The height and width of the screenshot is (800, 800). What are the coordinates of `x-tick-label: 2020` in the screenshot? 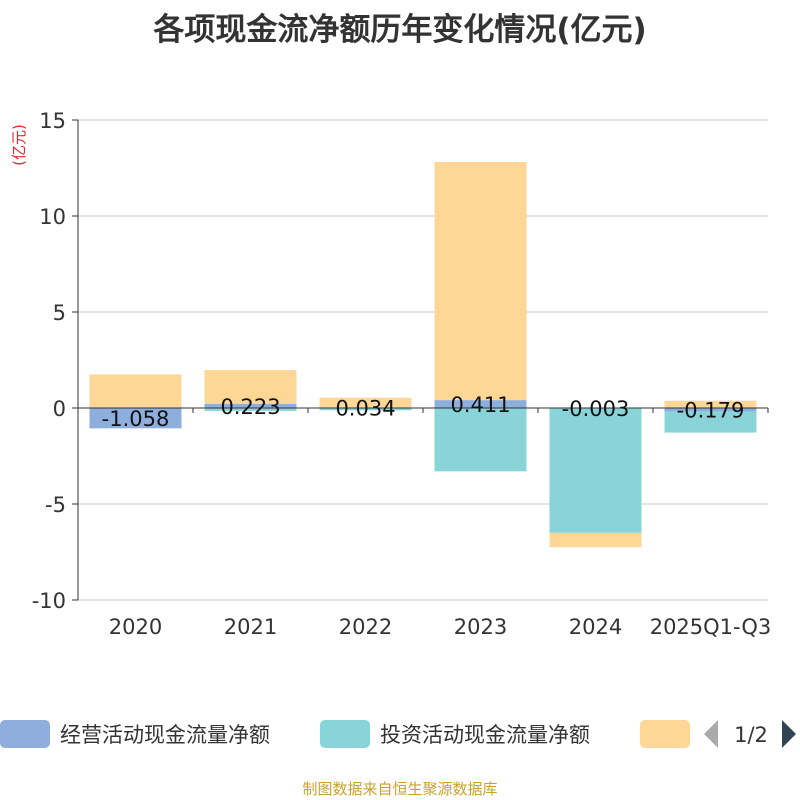 It's located at (135, 627).